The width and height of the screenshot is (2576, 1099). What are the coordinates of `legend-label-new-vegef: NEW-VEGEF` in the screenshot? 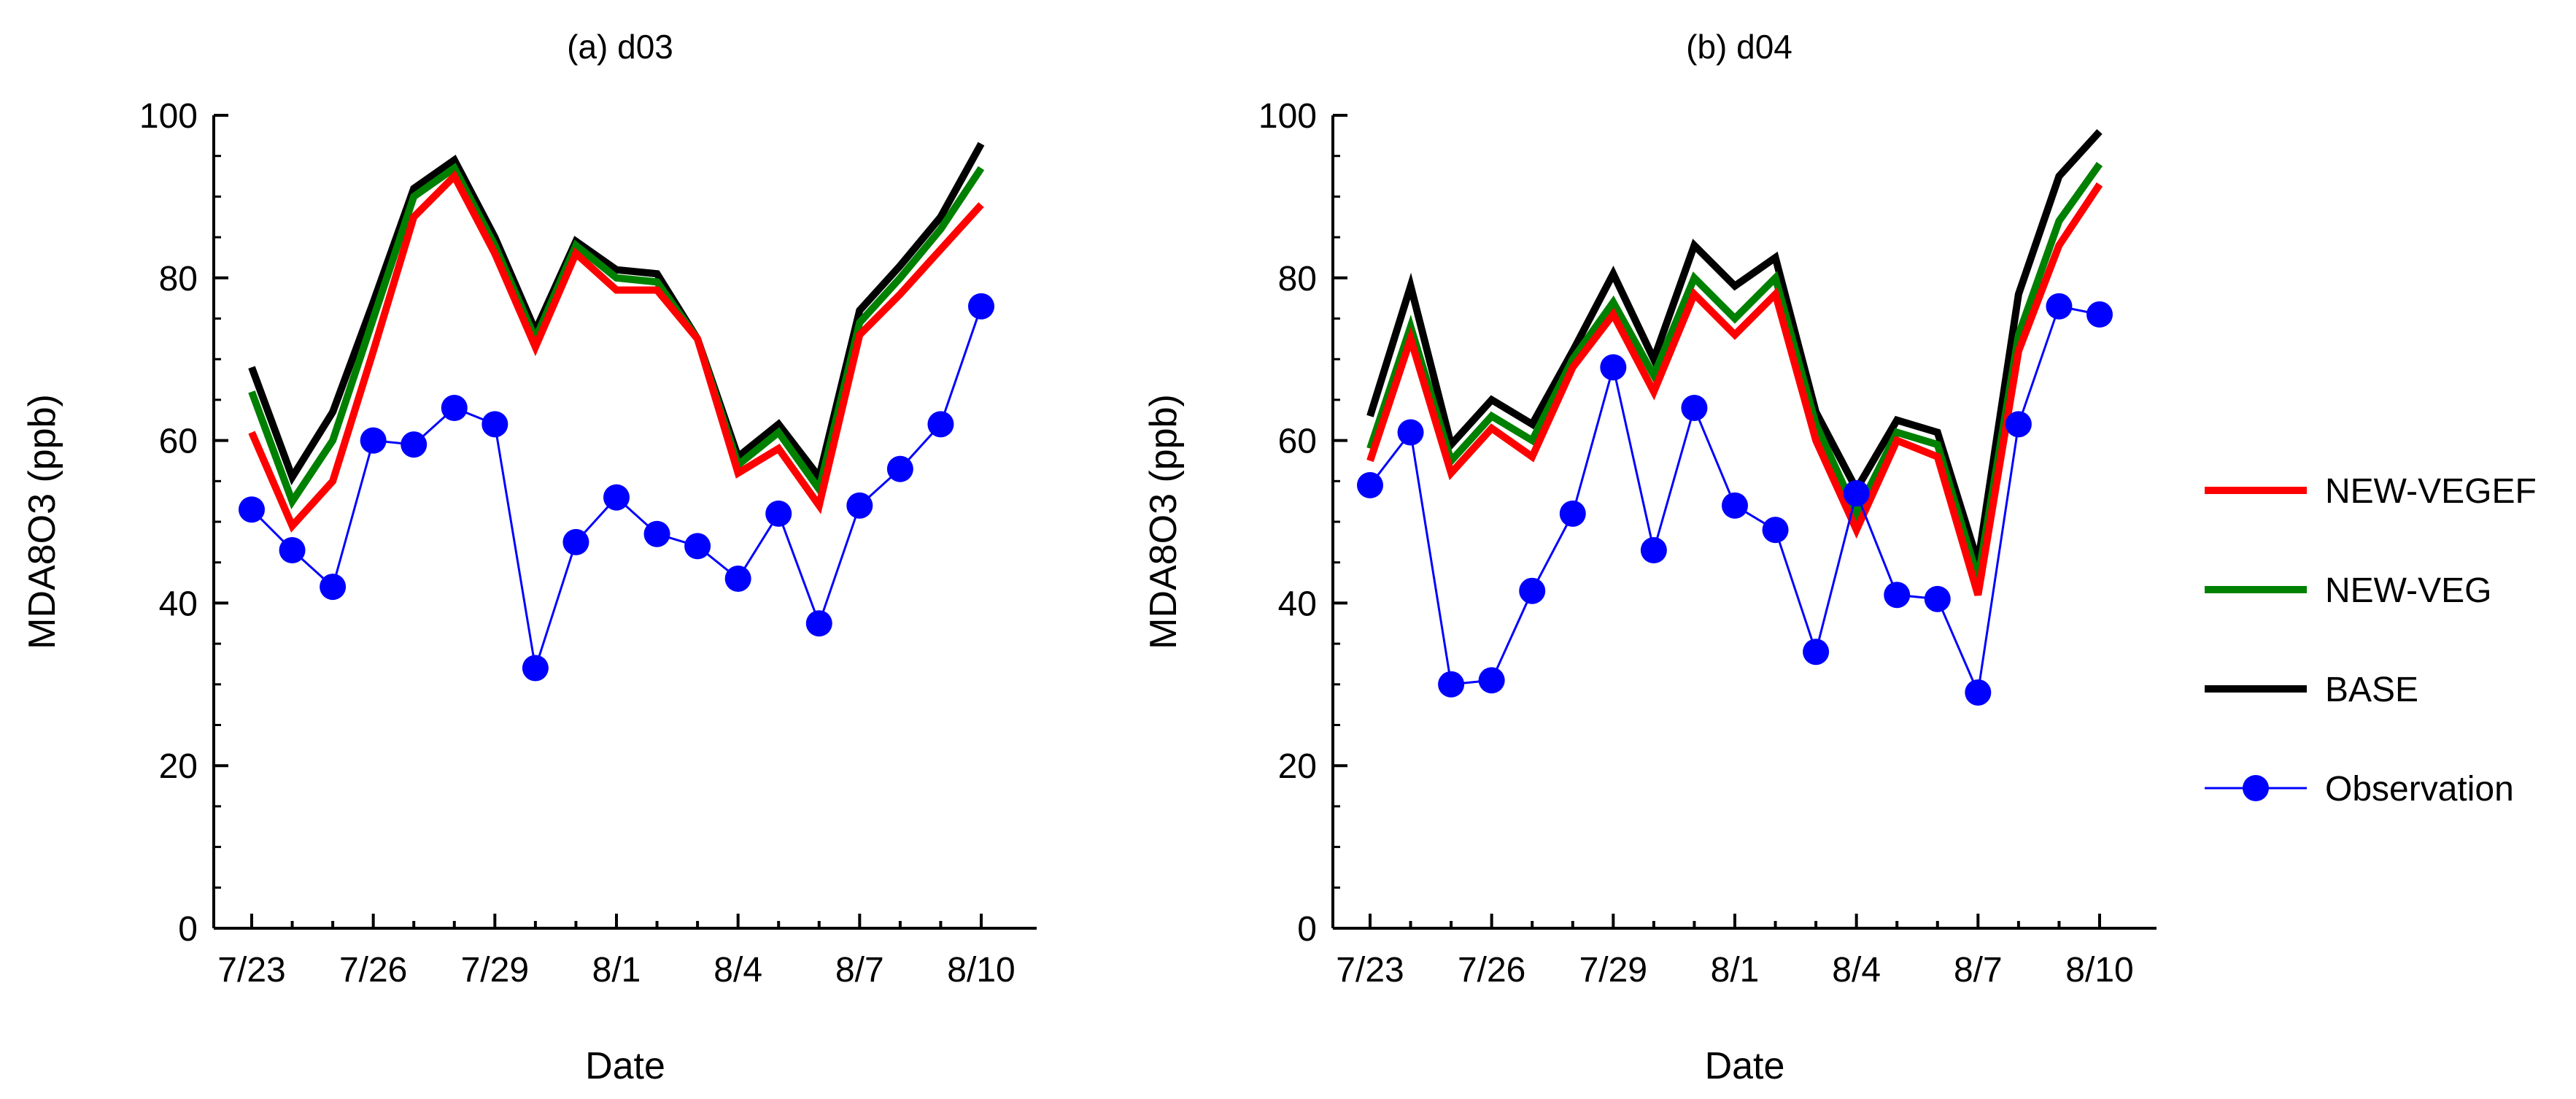 It's located at (2431, 491).